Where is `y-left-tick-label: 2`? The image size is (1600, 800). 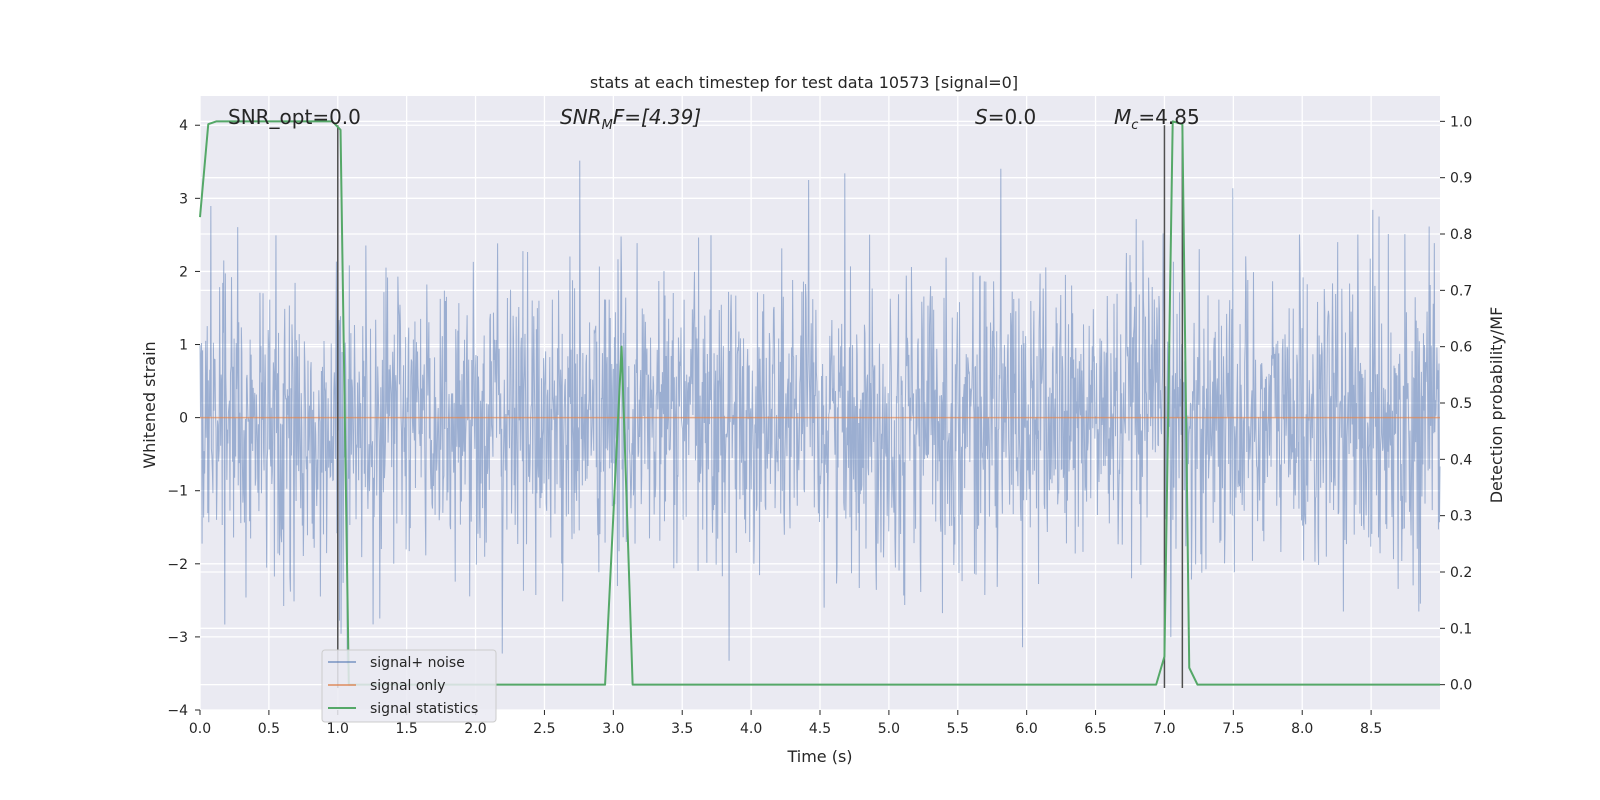 y-left-tick-label: 2 is located at coordinates (183, 272).